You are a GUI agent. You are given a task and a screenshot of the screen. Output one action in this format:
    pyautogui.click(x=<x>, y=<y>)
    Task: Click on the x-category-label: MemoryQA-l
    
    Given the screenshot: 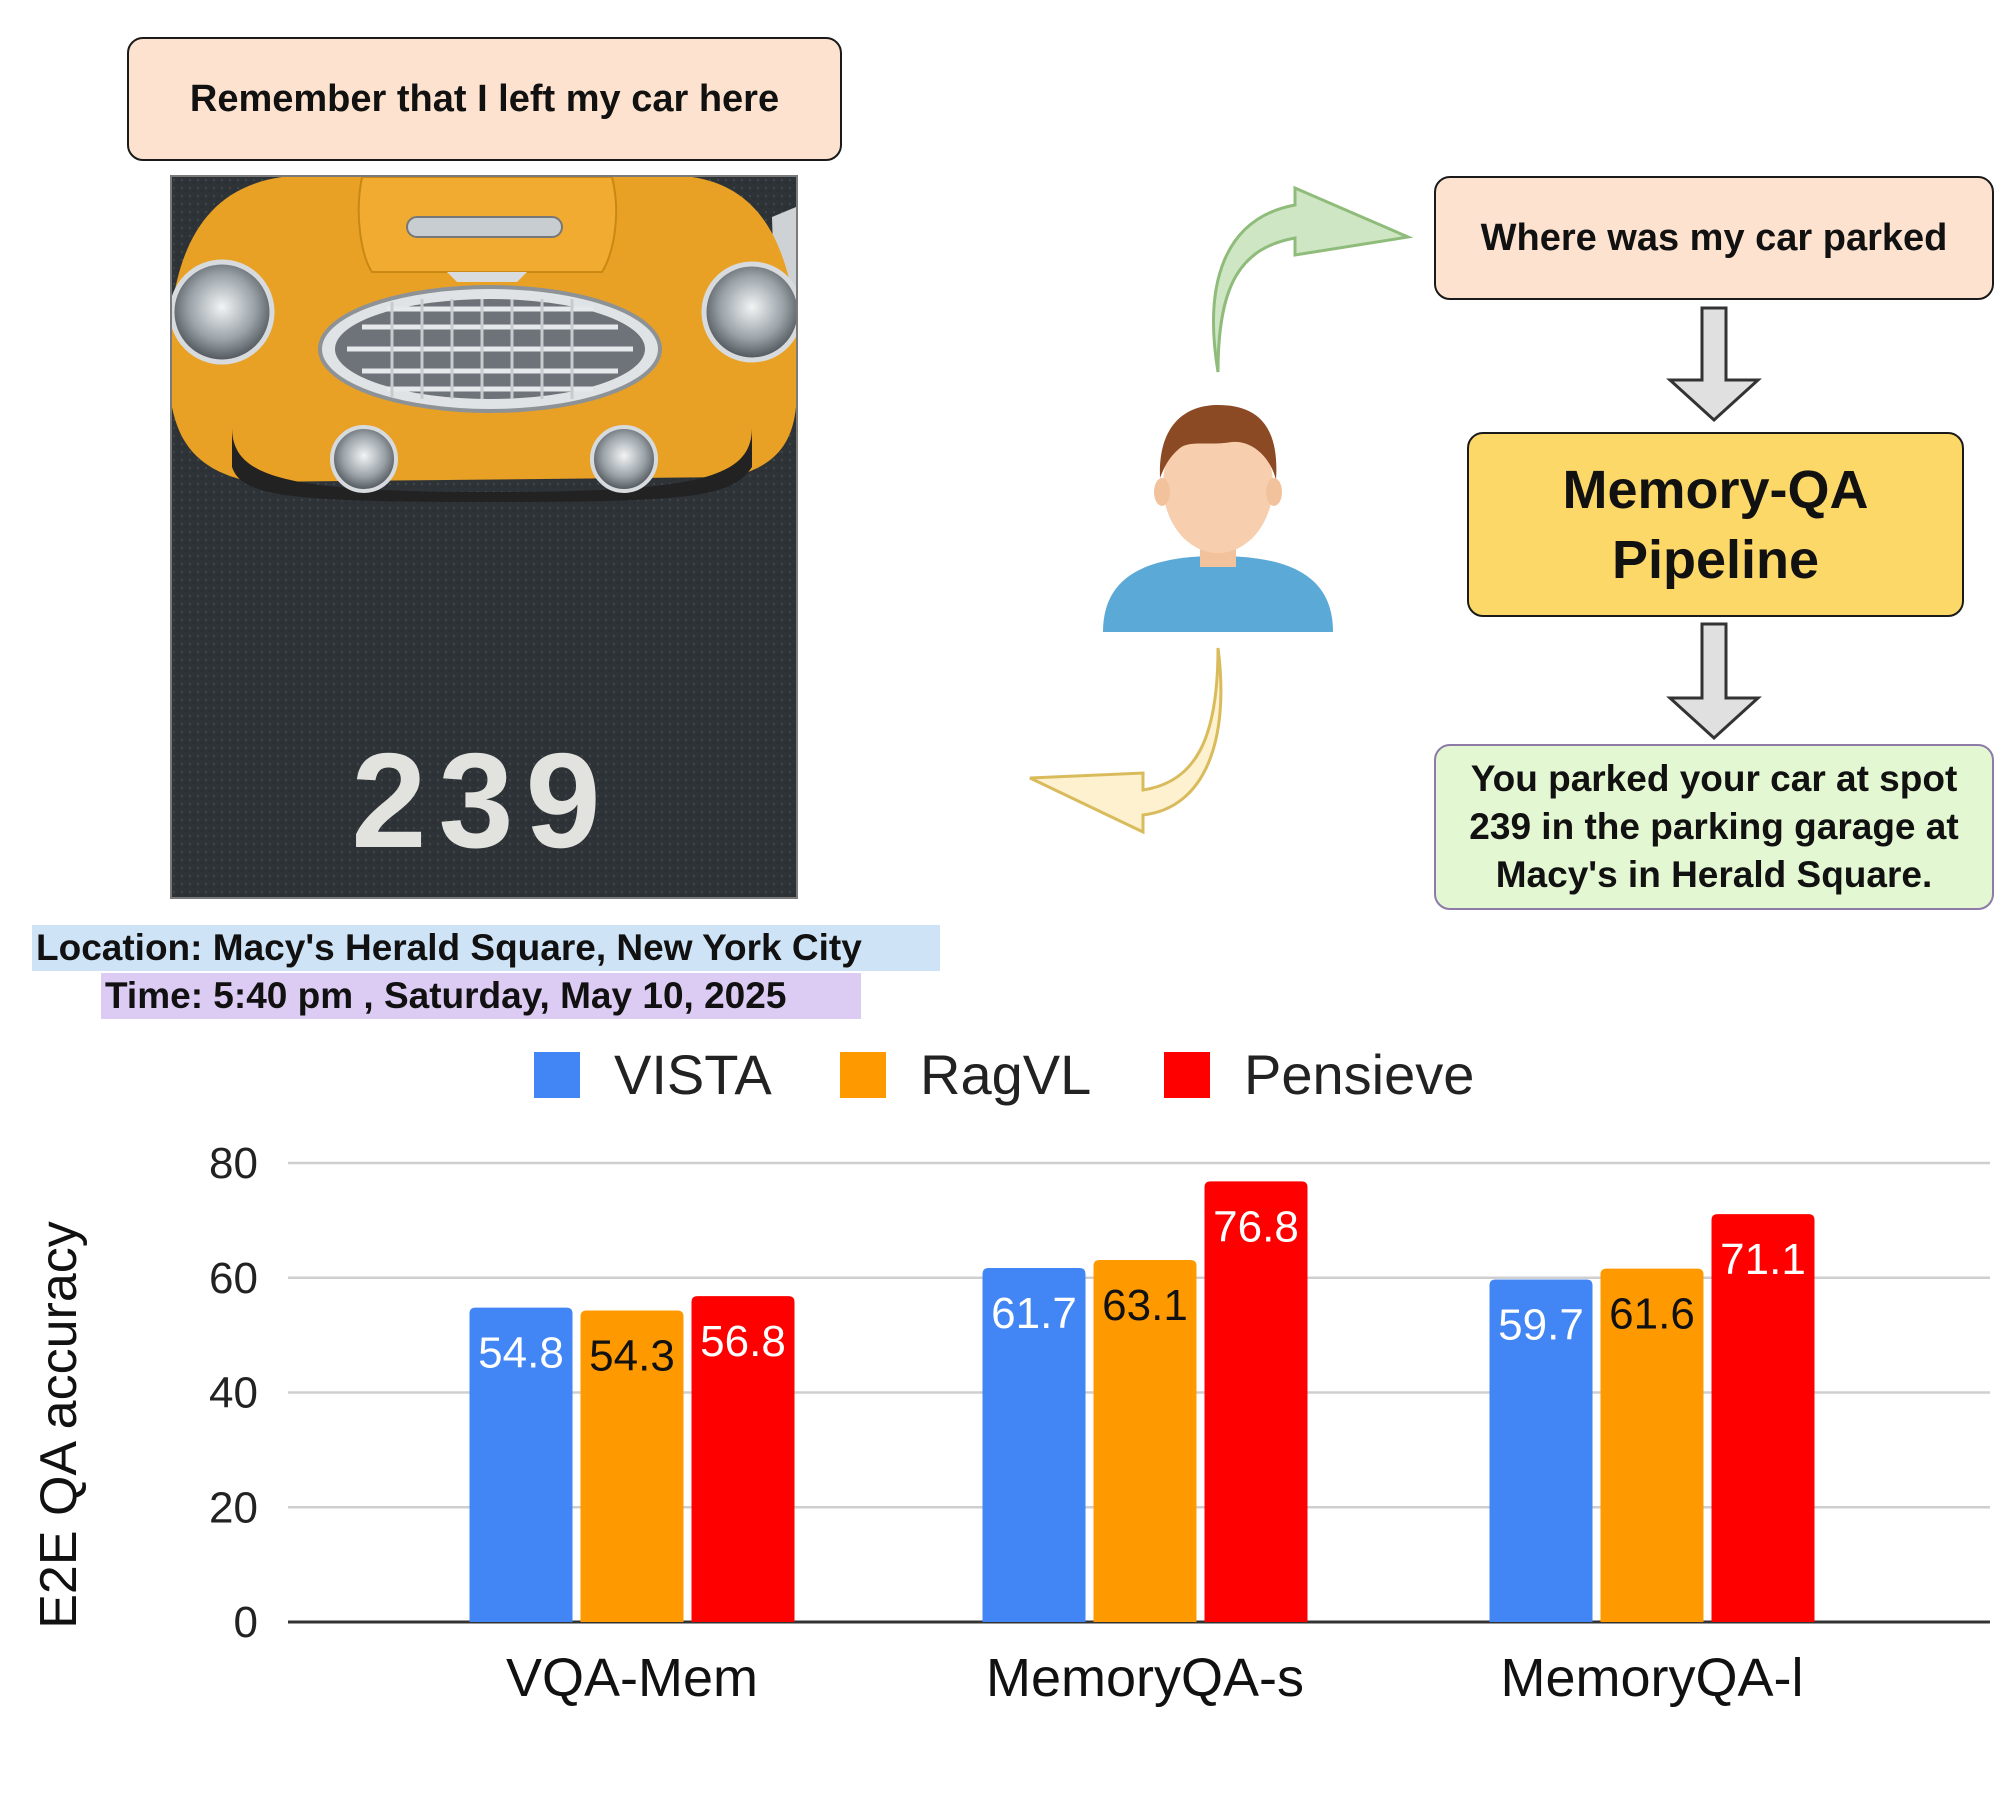 What is the action you would take?
    pyautogui.click(x=1651, y=1678)
    